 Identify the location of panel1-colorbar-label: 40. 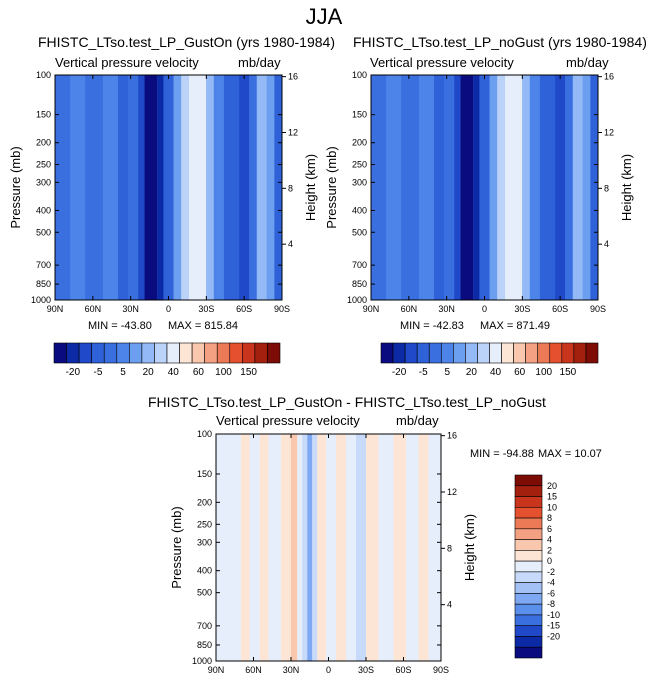
(174, 372).